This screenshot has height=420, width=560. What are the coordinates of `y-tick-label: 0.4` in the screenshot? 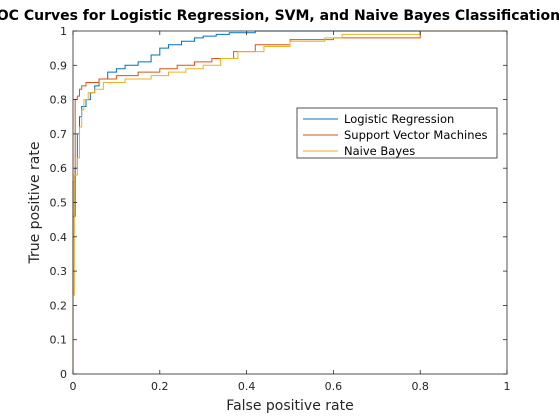 It's located at (59, 237).